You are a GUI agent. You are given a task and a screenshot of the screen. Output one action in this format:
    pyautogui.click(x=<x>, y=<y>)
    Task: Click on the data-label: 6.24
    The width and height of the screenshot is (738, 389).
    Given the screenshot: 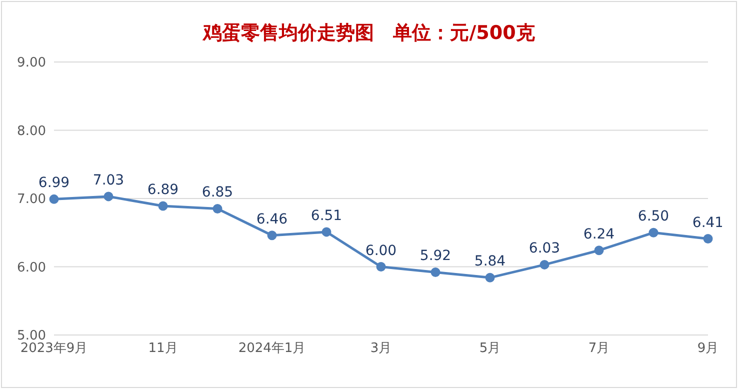 What is the action you would take?
    pyautogui.click(x=599, y=234)
    